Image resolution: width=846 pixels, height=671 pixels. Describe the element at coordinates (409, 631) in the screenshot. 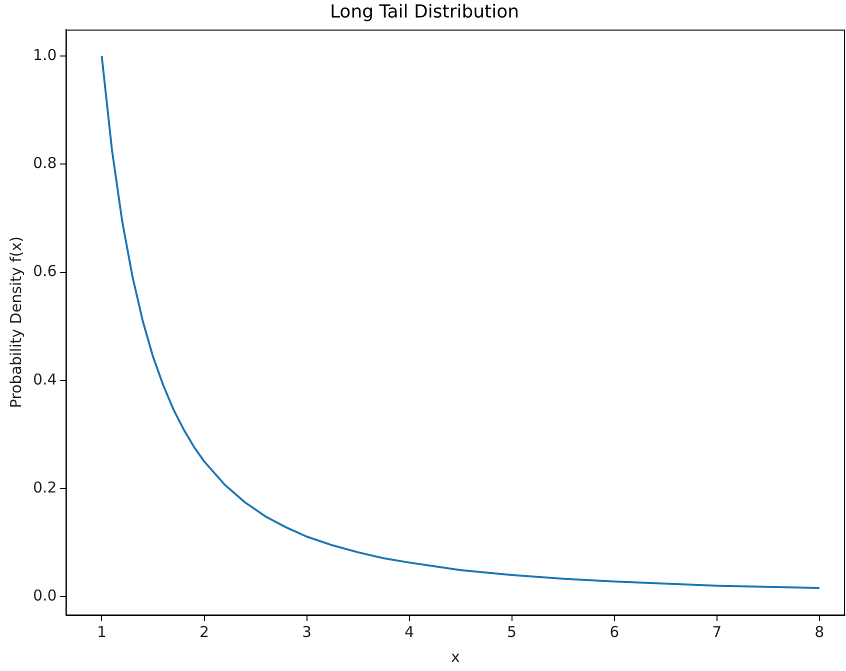

I see `x-tick-label: 4` at that location.